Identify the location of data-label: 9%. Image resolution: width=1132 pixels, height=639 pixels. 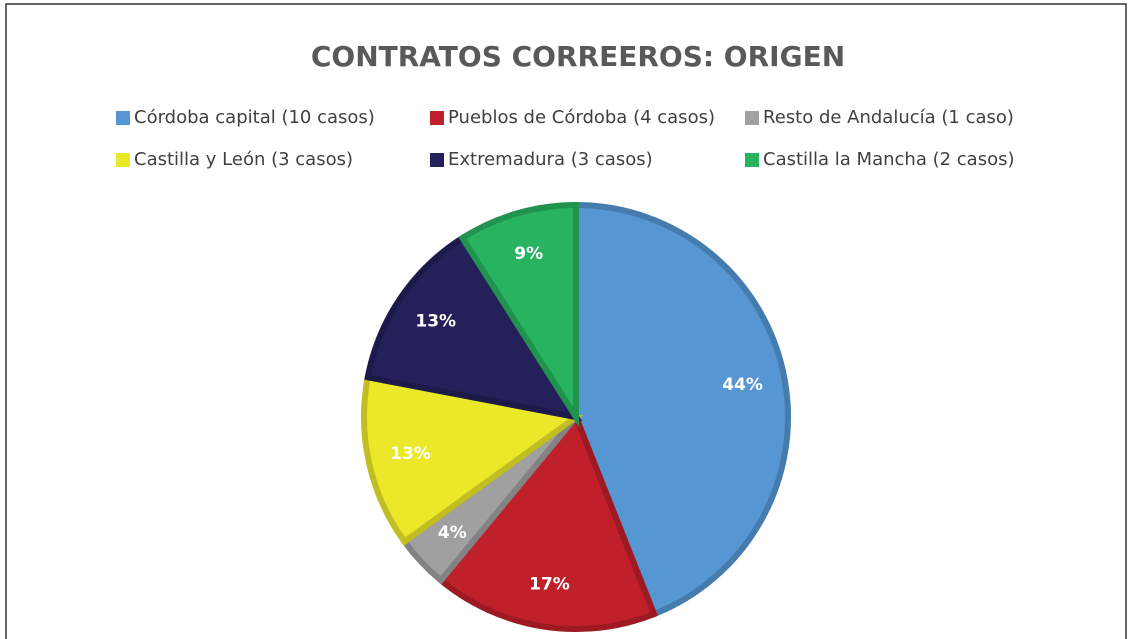
(528, 254).